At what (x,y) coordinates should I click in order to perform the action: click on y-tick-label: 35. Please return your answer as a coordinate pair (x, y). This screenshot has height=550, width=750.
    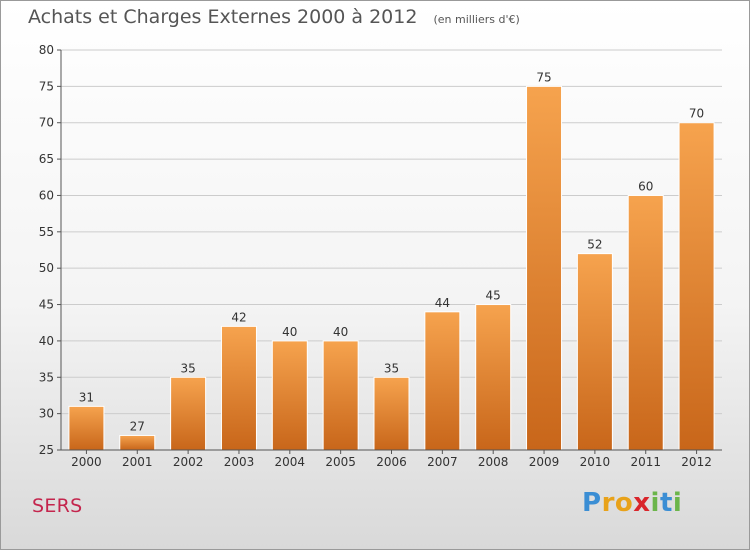
    Looking at the image, I should click on (46, 377).